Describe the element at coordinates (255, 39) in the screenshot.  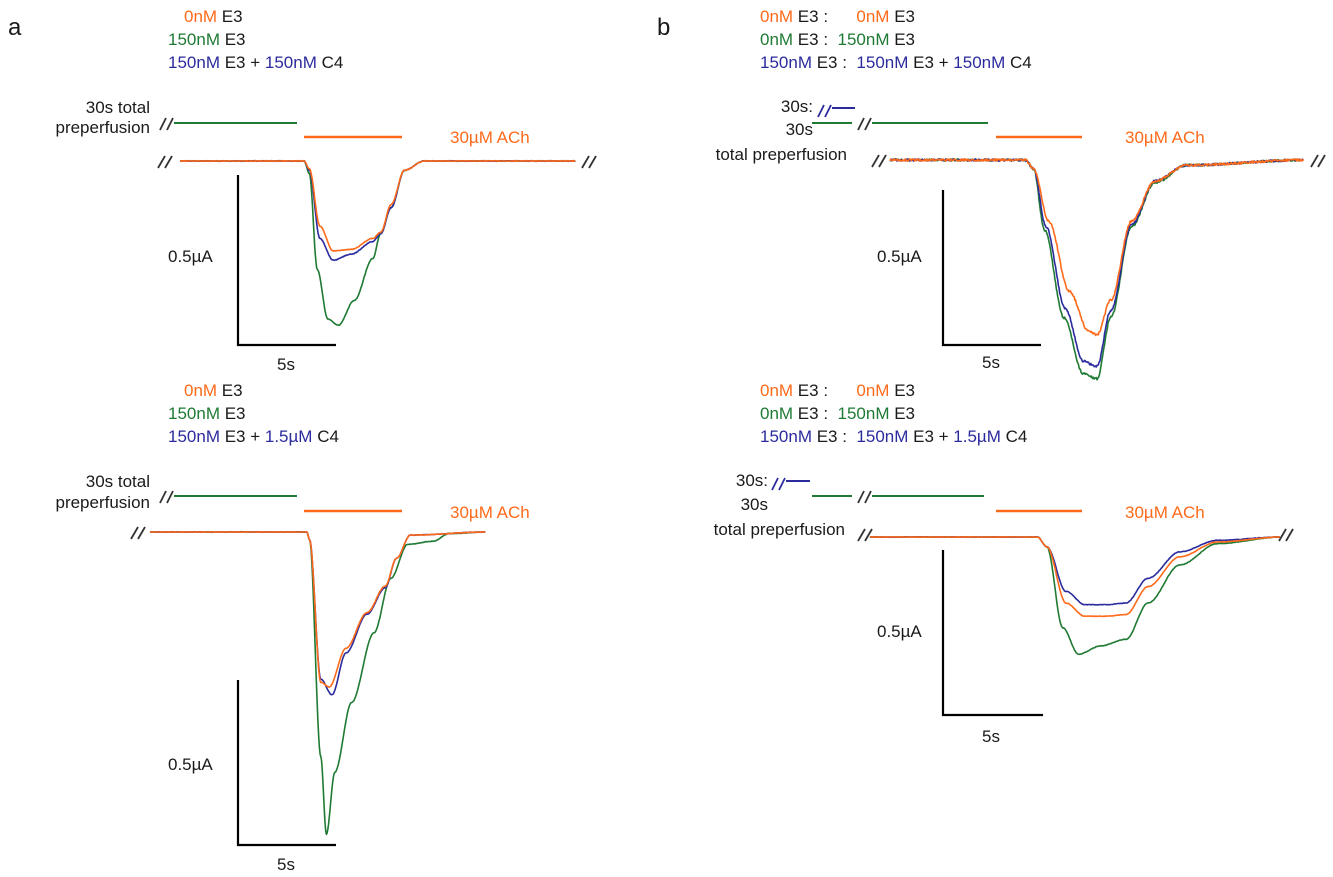
I see `legend-a-top: 0nM E3 150nM E3 150nM E3 + 150nM C4` at that location.